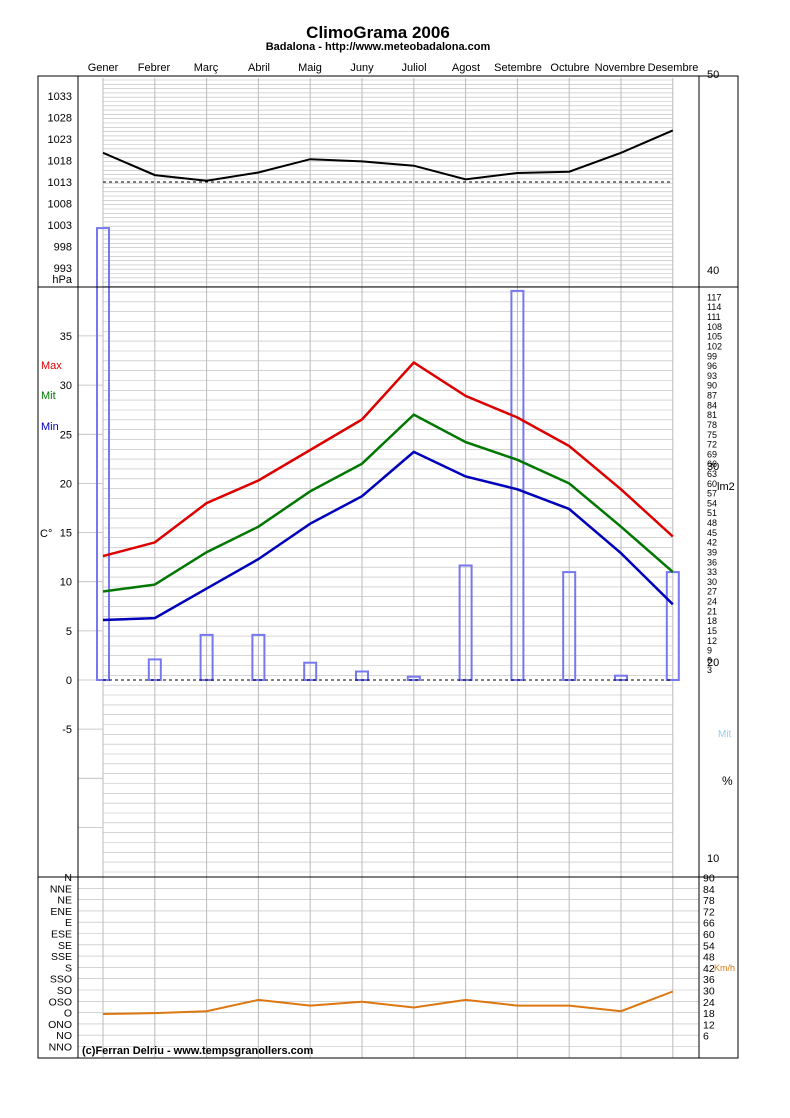 The width and height of the screenshot is (790, 1118). What do you see at coordinates (712, 366) in the screenshot?
I see `precipitation-tick-label: 96` at bounding box center [712, 366].